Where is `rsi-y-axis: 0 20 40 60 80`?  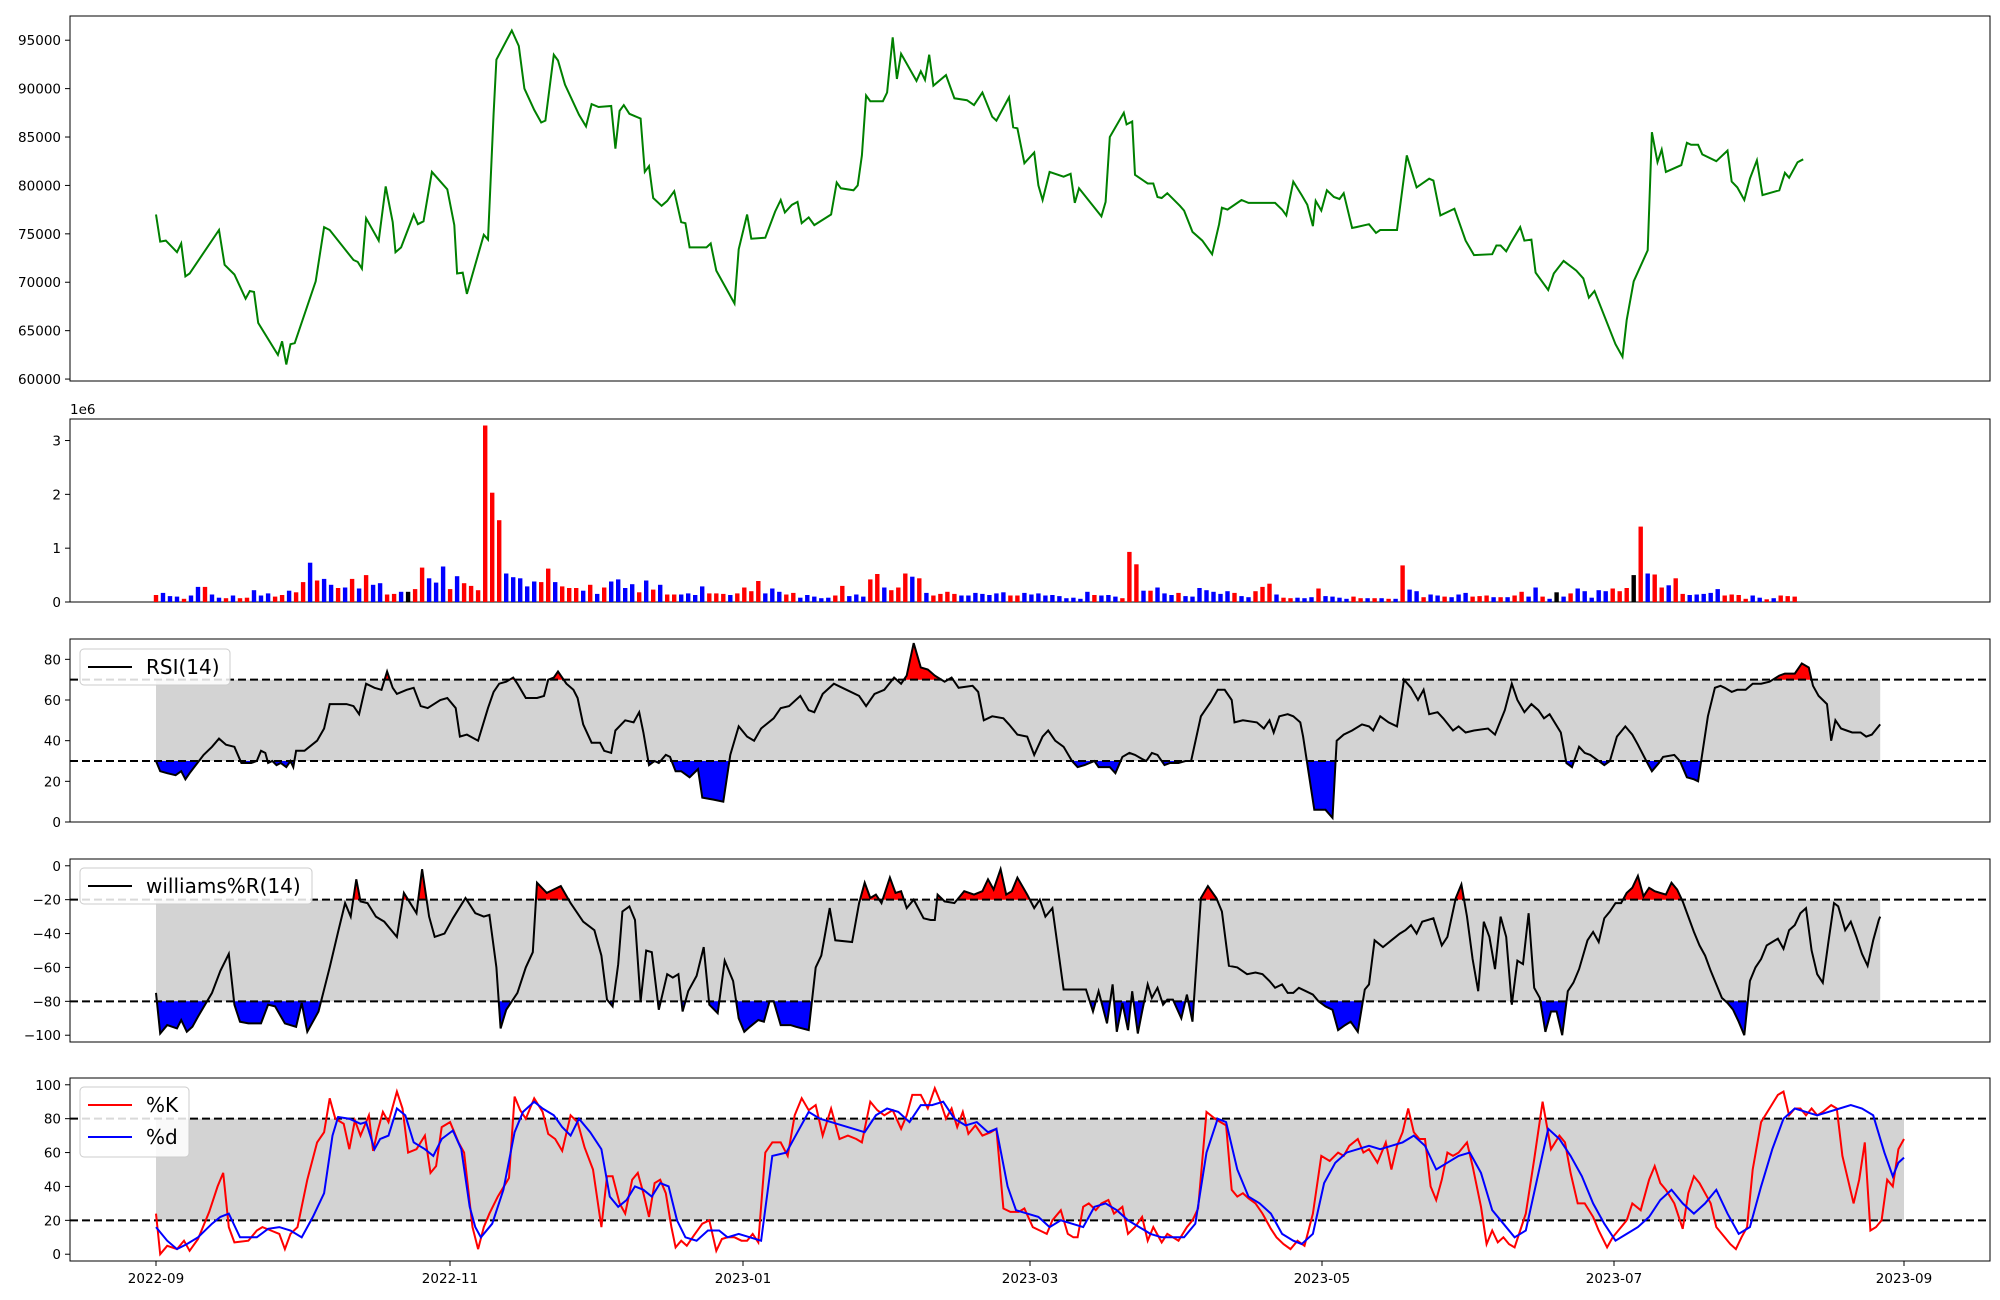 rsi-y-axis: 0 20 40 60 80 is located at coordinates (57, 741).